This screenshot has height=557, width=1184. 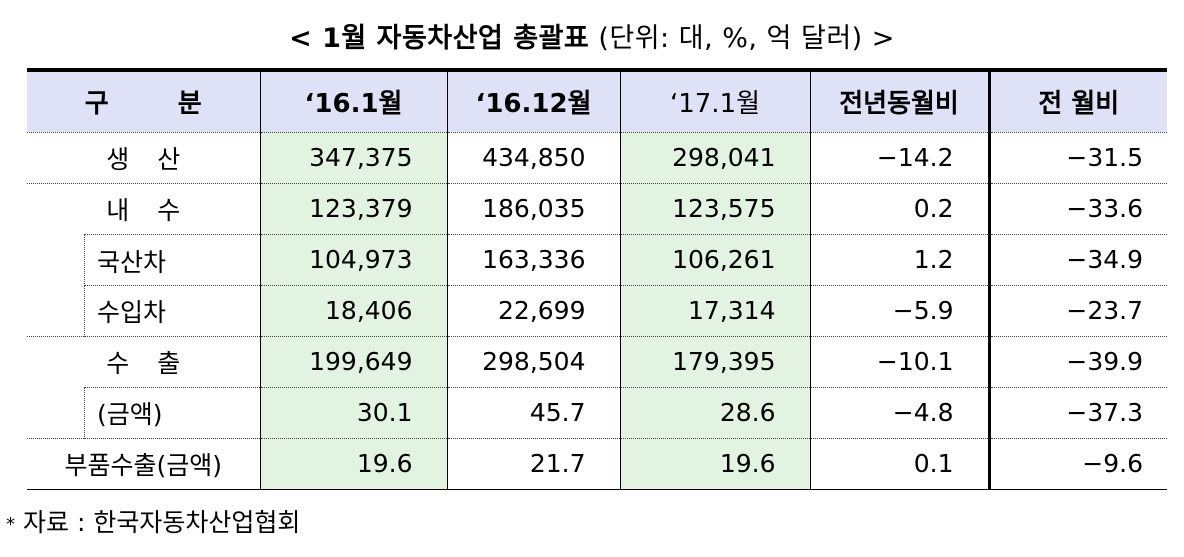 I want to click on header-17-jan: ‘17.1월, so click(x=714, y=100).